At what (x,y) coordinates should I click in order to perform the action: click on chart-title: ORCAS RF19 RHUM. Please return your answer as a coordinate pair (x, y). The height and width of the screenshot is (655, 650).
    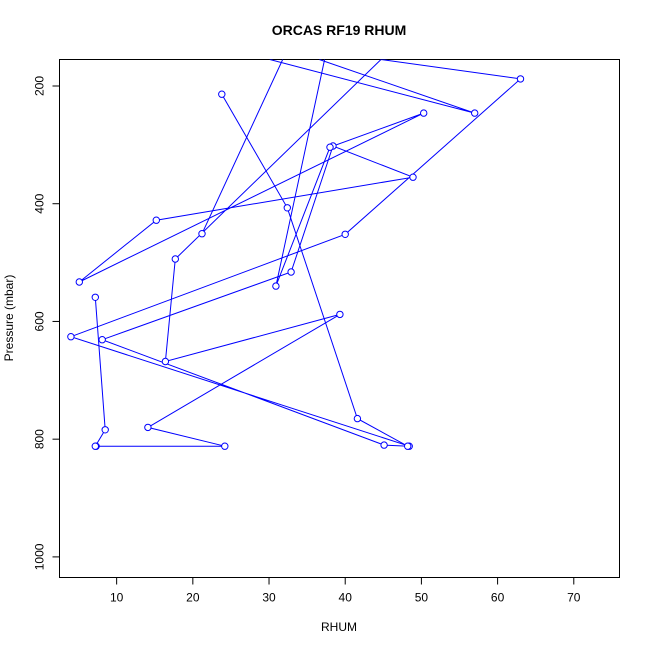
    Looking at the image, I should click on (339, 30).